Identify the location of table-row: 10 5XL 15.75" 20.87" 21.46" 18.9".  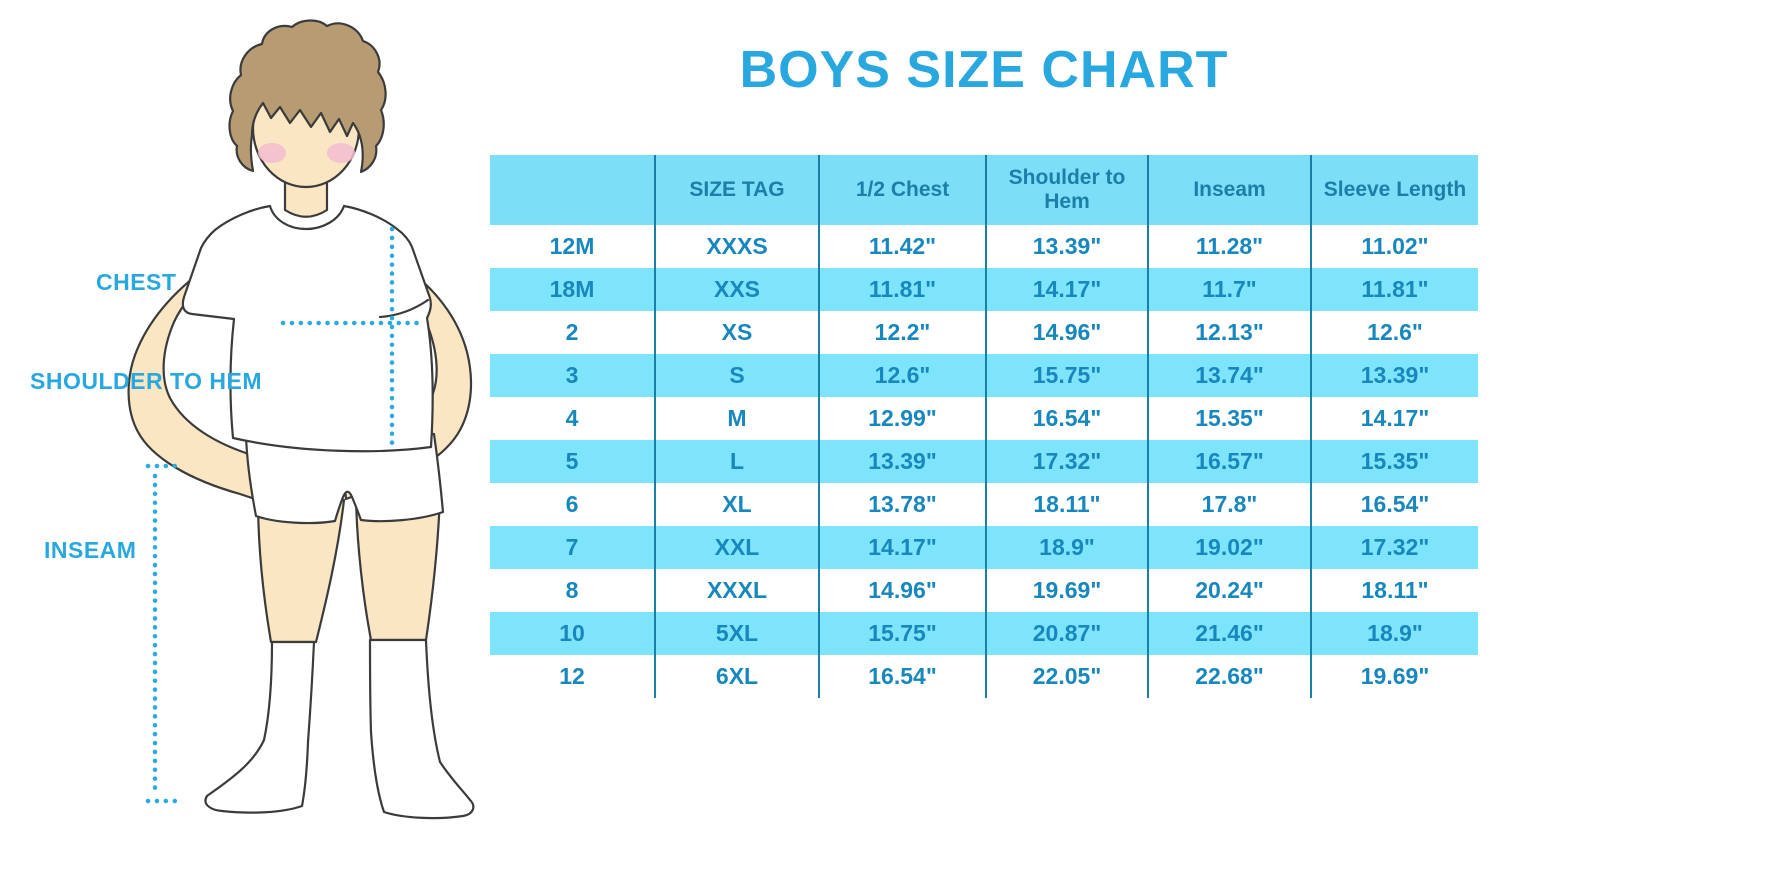
(984, 633).